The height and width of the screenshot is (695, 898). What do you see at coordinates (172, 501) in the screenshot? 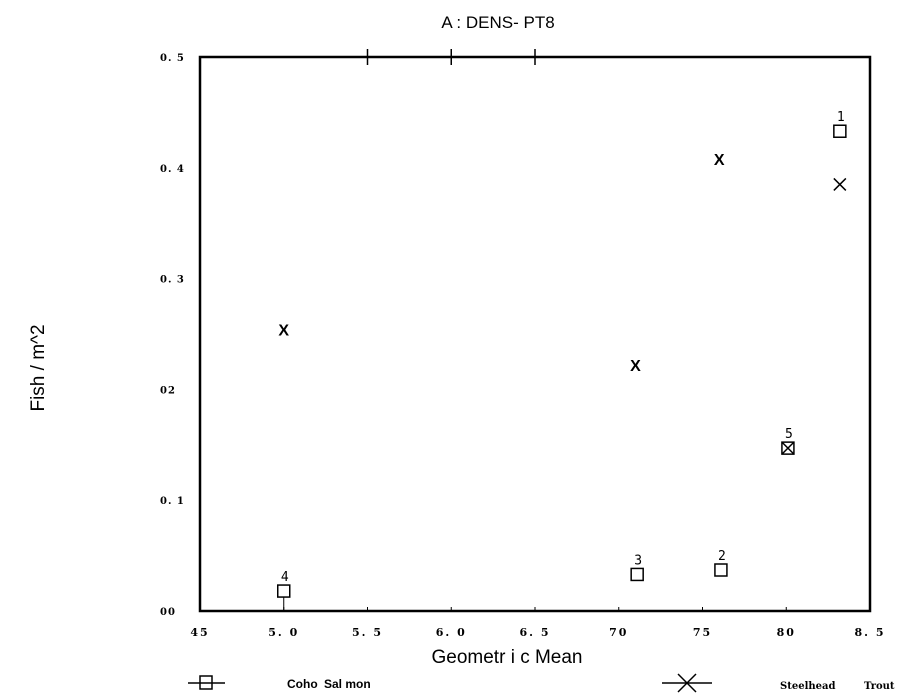
I see `y-tick-label: 0. 1` at bounding box center [172, 501].